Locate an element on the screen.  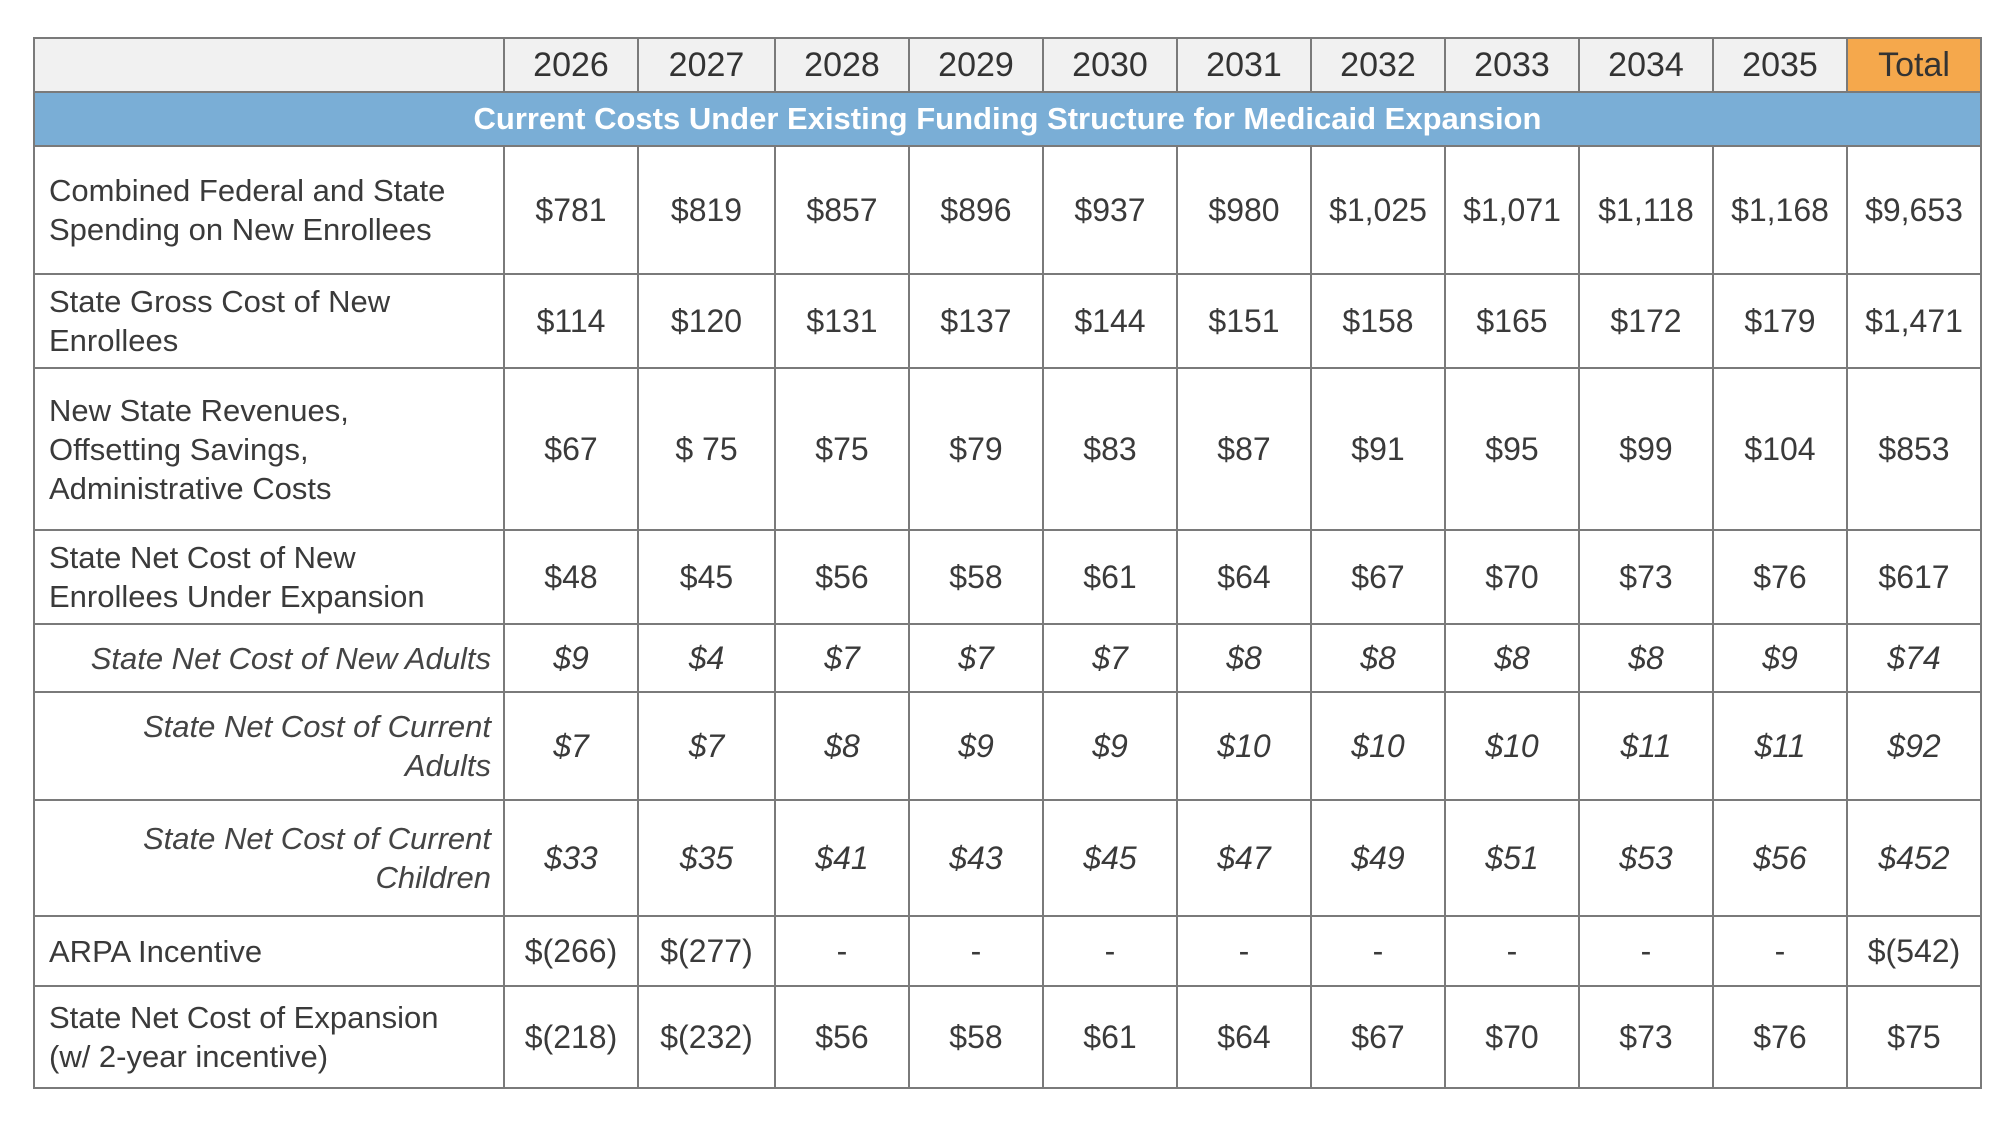
row-label-line: Spending on New Enrollees is located at coordinates (240, 229).